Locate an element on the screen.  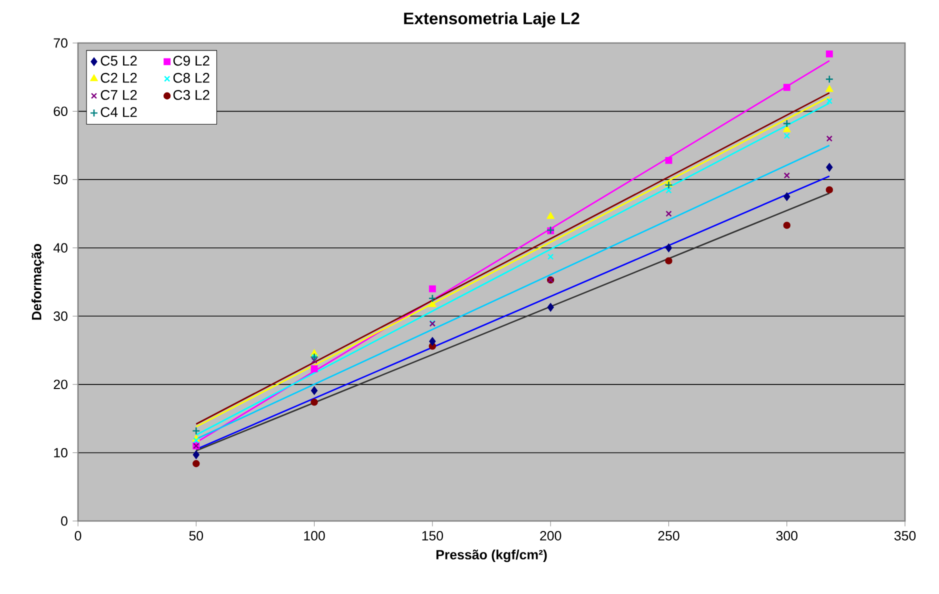
x-tick-label: 350 is located at coordinates (905, 535).